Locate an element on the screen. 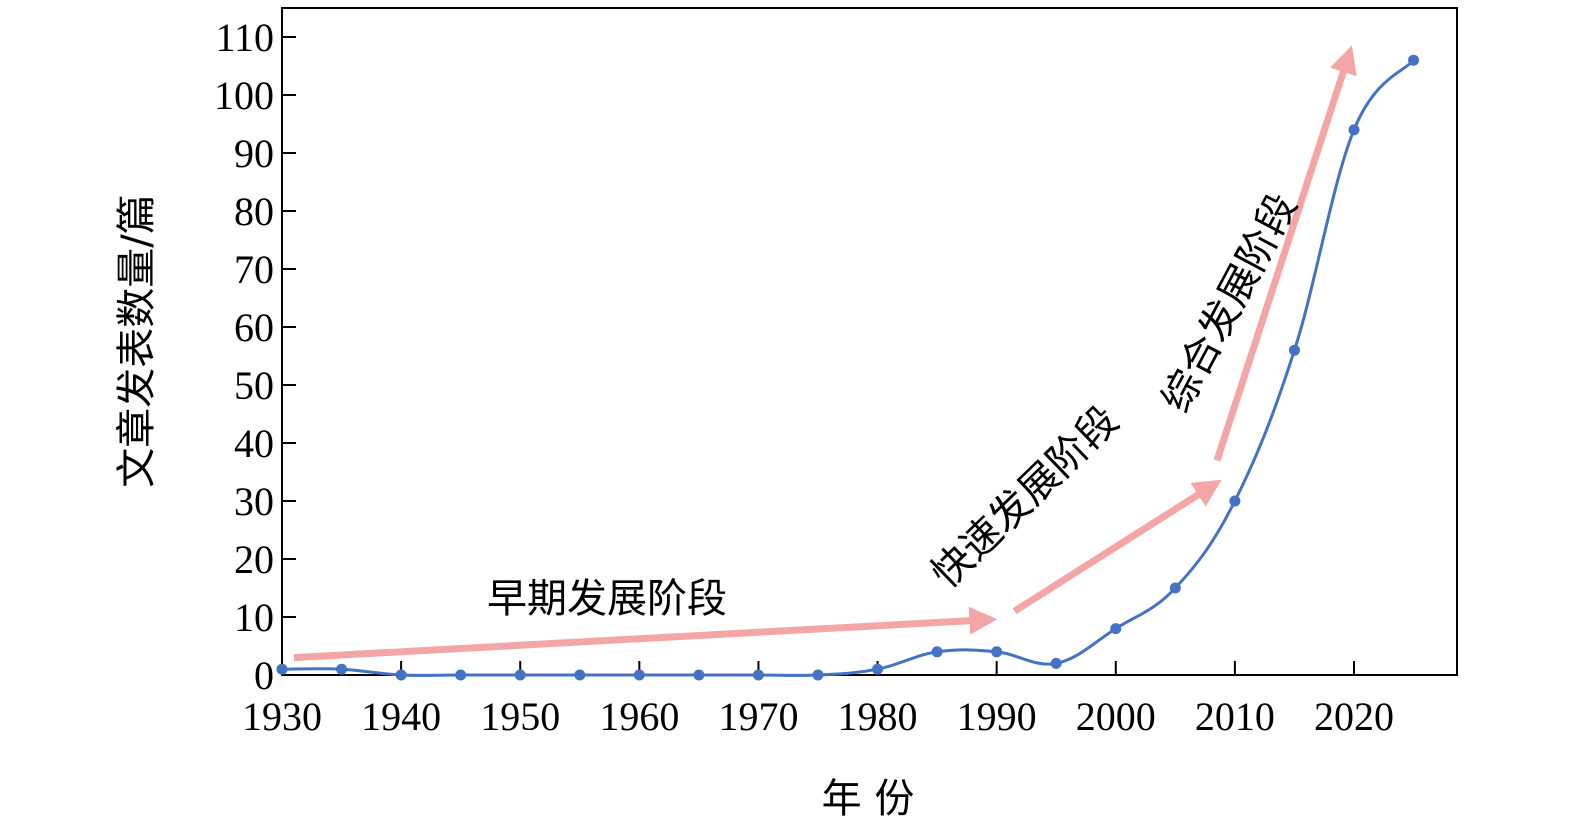 This screenshot has width=1575, height=833. y-tick-label: 30 is located at coordinates (254, 501).